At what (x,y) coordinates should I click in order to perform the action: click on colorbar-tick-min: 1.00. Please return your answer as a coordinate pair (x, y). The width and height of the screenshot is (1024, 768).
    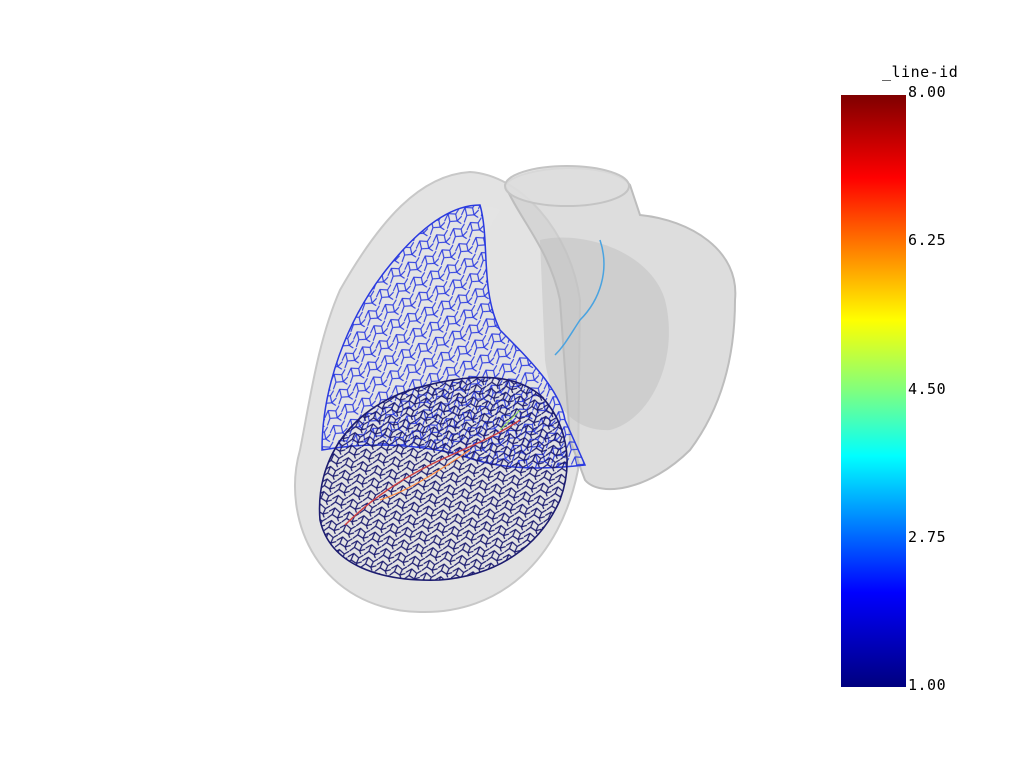
    Looking at the image, I should click on (927, 685).